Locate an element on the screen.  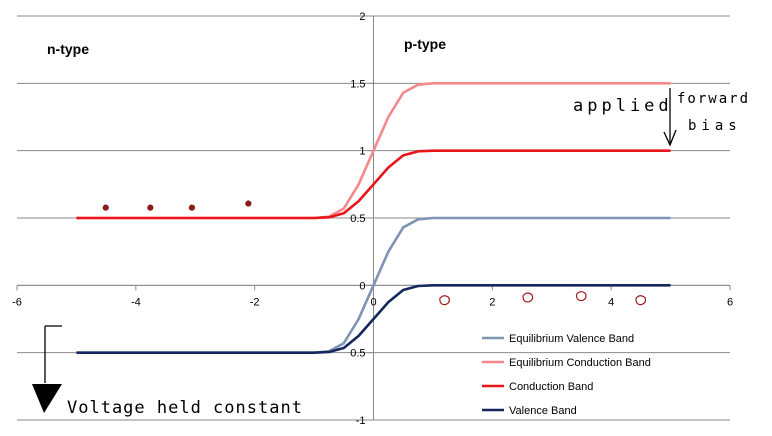
x-tick-label: -6 is located at coordinates (17, 302).